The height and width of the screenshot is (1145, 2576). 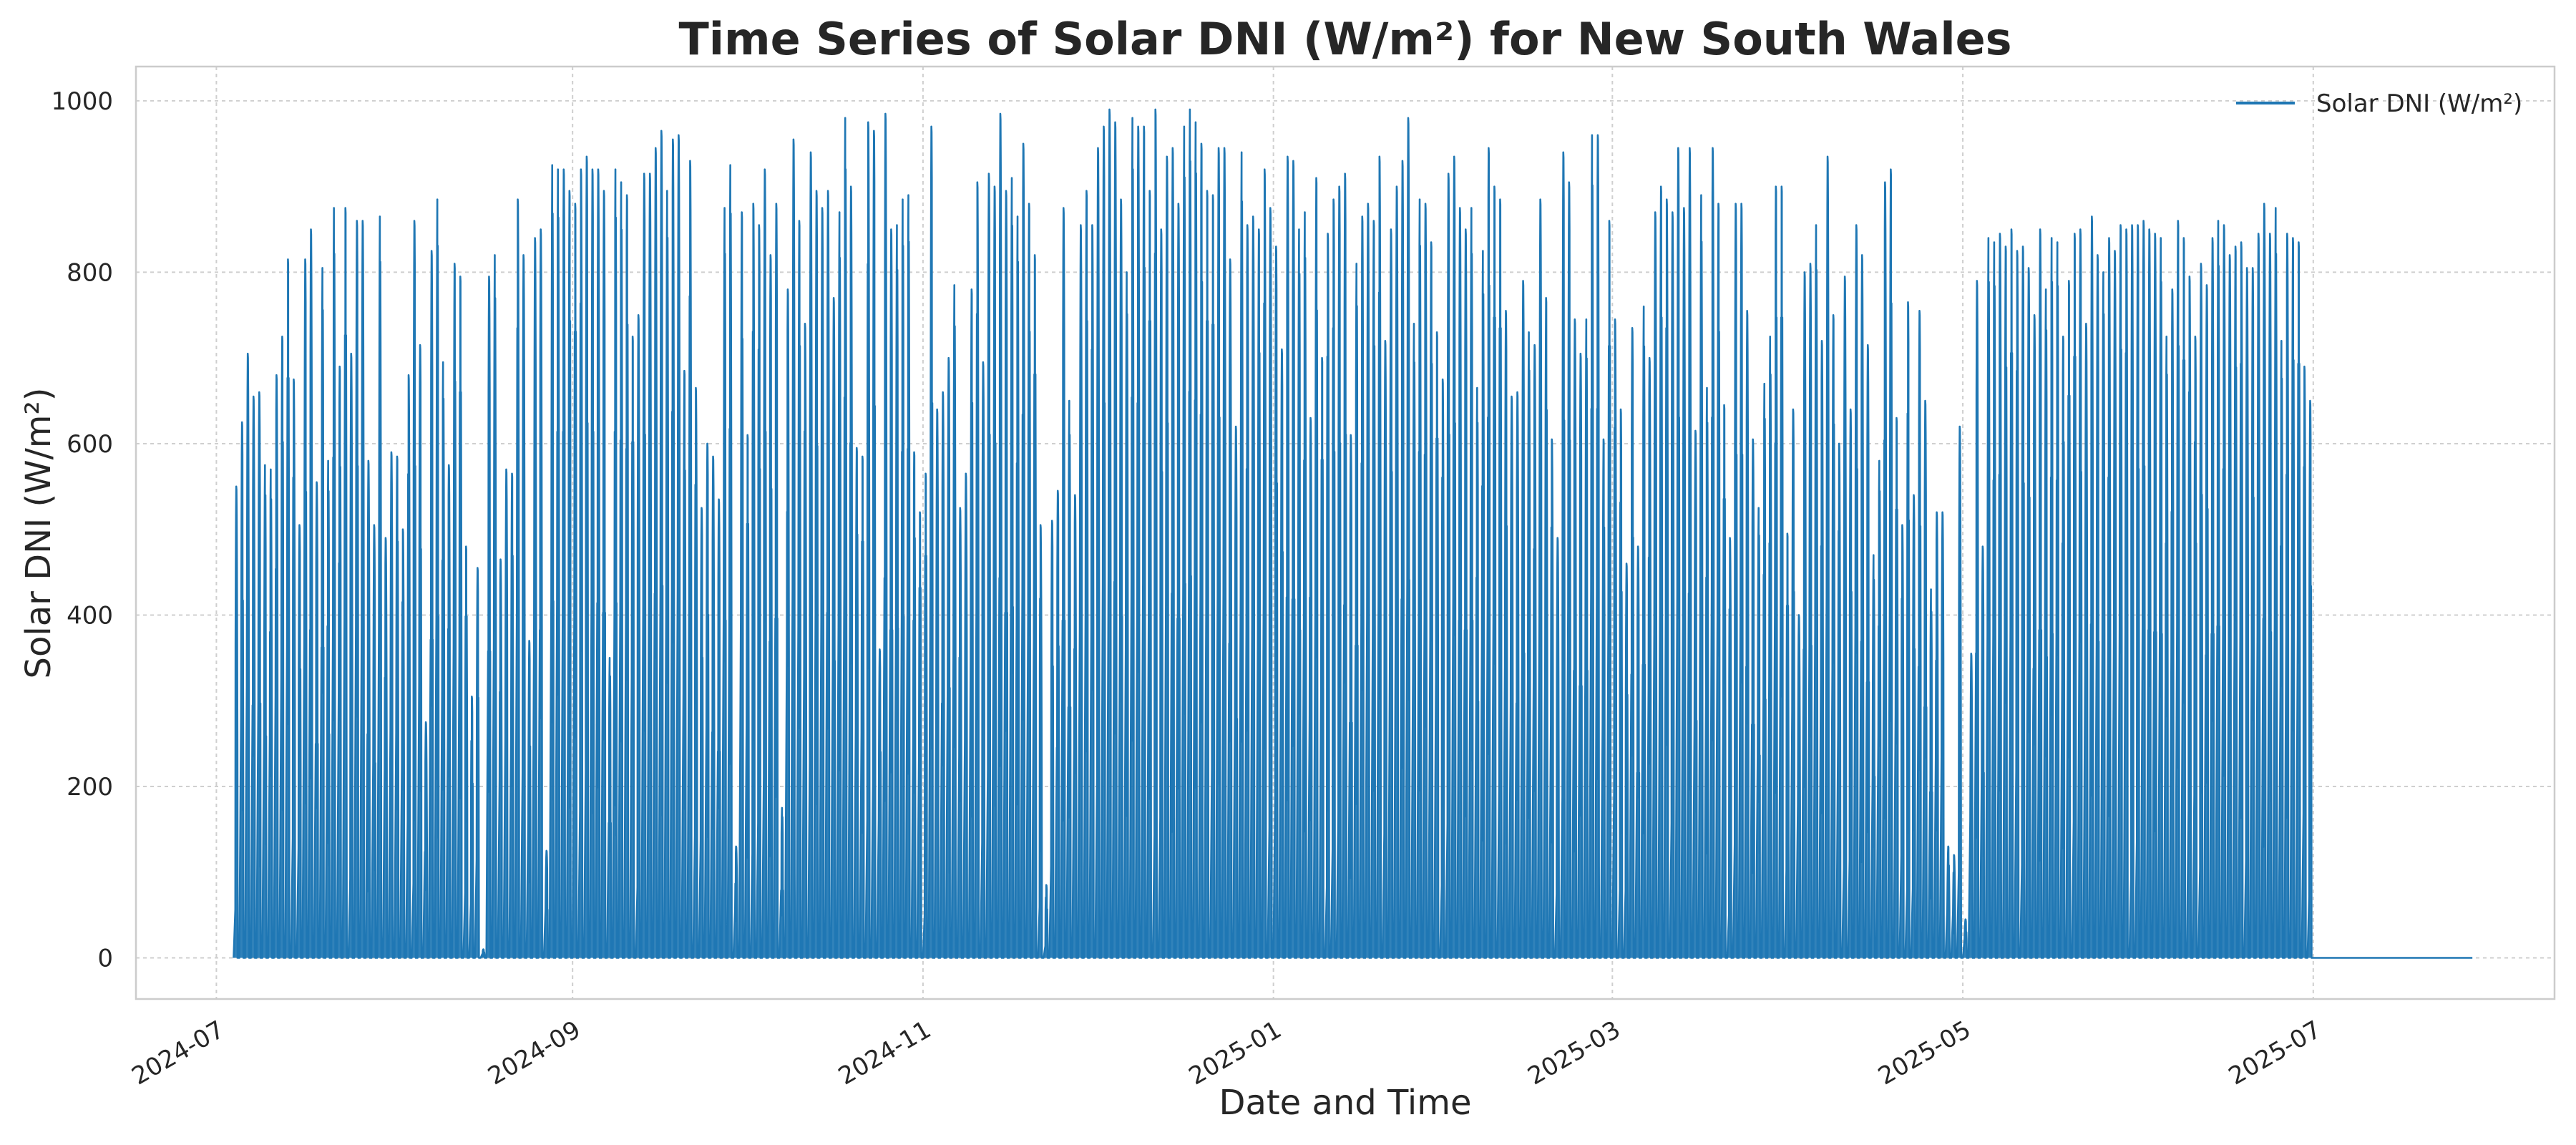 What do you see at coordinates (90, 787) in the screenshot?
I see `y-tick-label: 200` at bounding box center [90, 787].